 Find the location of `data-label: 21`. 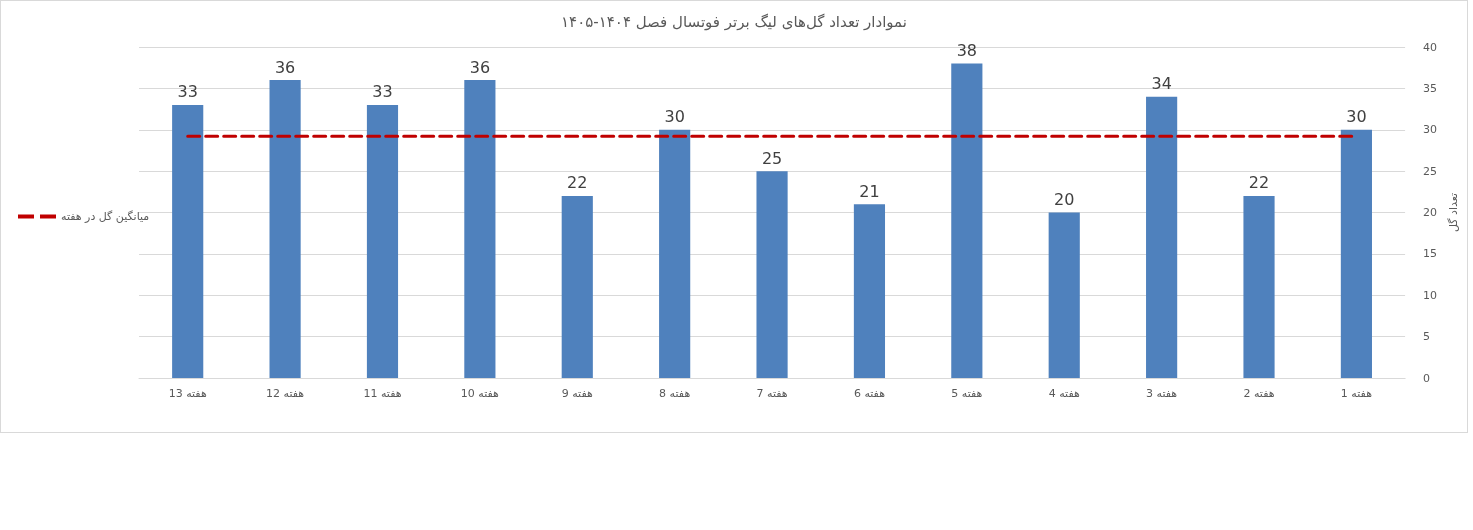

data-label: 21 is located at coordinates (869, 191).